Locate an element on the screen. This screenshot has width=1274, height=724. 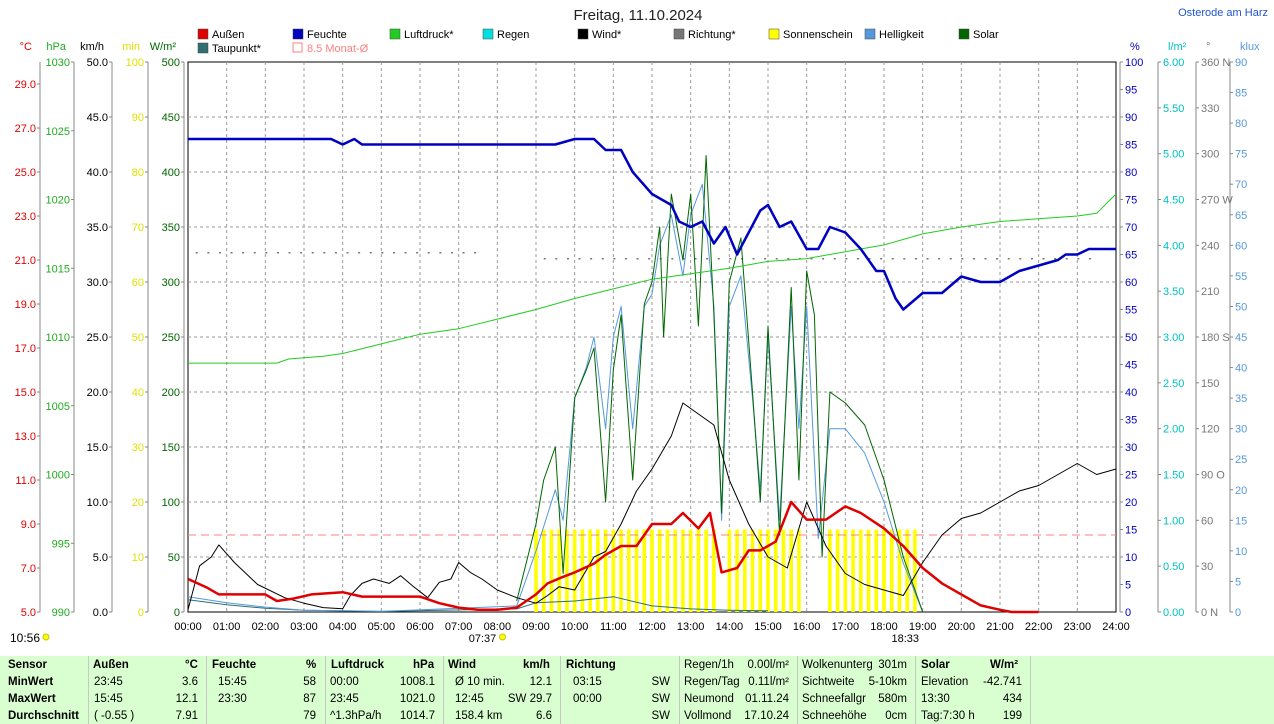
legend-swatch-sonnenschein is located at coordinates (774, 34).